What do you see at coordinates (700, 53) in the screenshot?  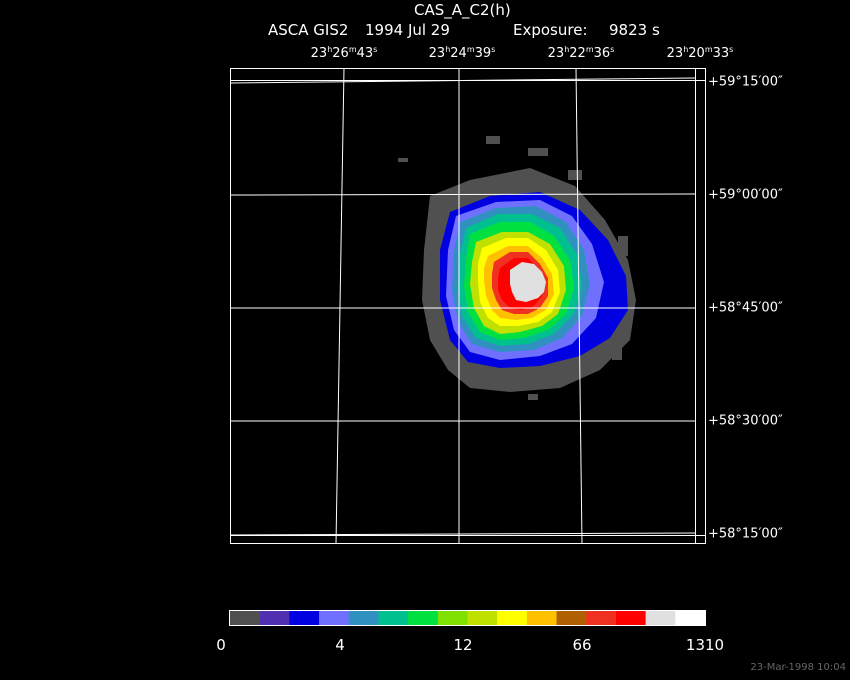 I see `ra-tick-label: 23h20m33s` at bounding box center [700, 53].